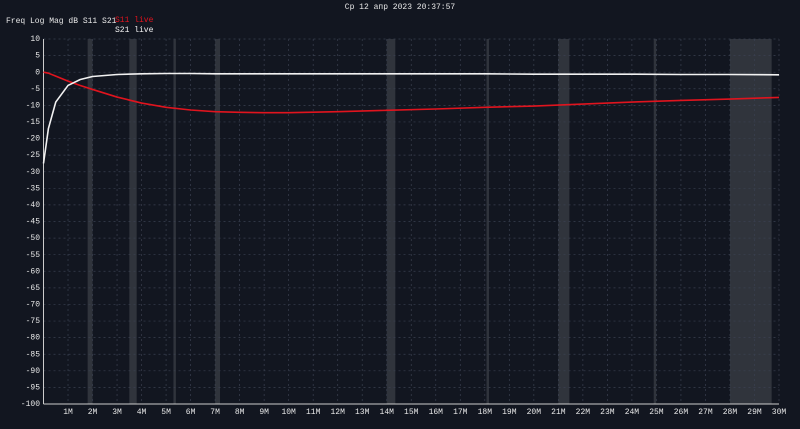 The width and height of the screenshot is (800, 429). What do you see at coordinates (337, 412) in the screenshot?
I see `x-tick-label: 12M` at bounding box center [337, 412].